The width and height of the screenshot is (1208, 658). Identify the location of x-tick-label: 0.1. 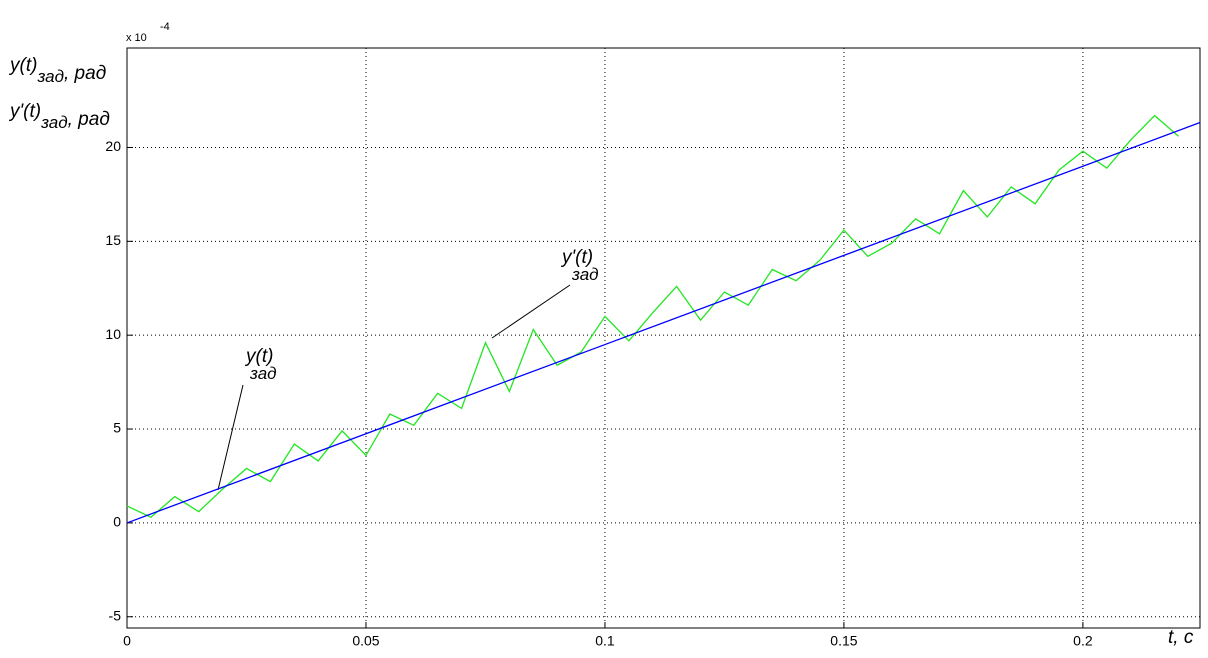
(605, 641).